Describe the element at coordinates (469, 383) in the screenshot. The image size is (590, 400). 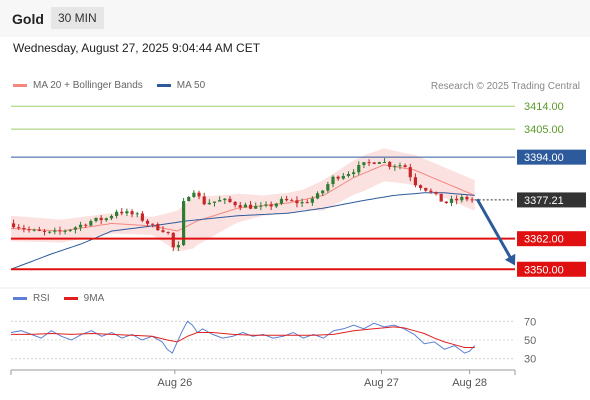
I see `x-tick-label: Aug 28` at that location.